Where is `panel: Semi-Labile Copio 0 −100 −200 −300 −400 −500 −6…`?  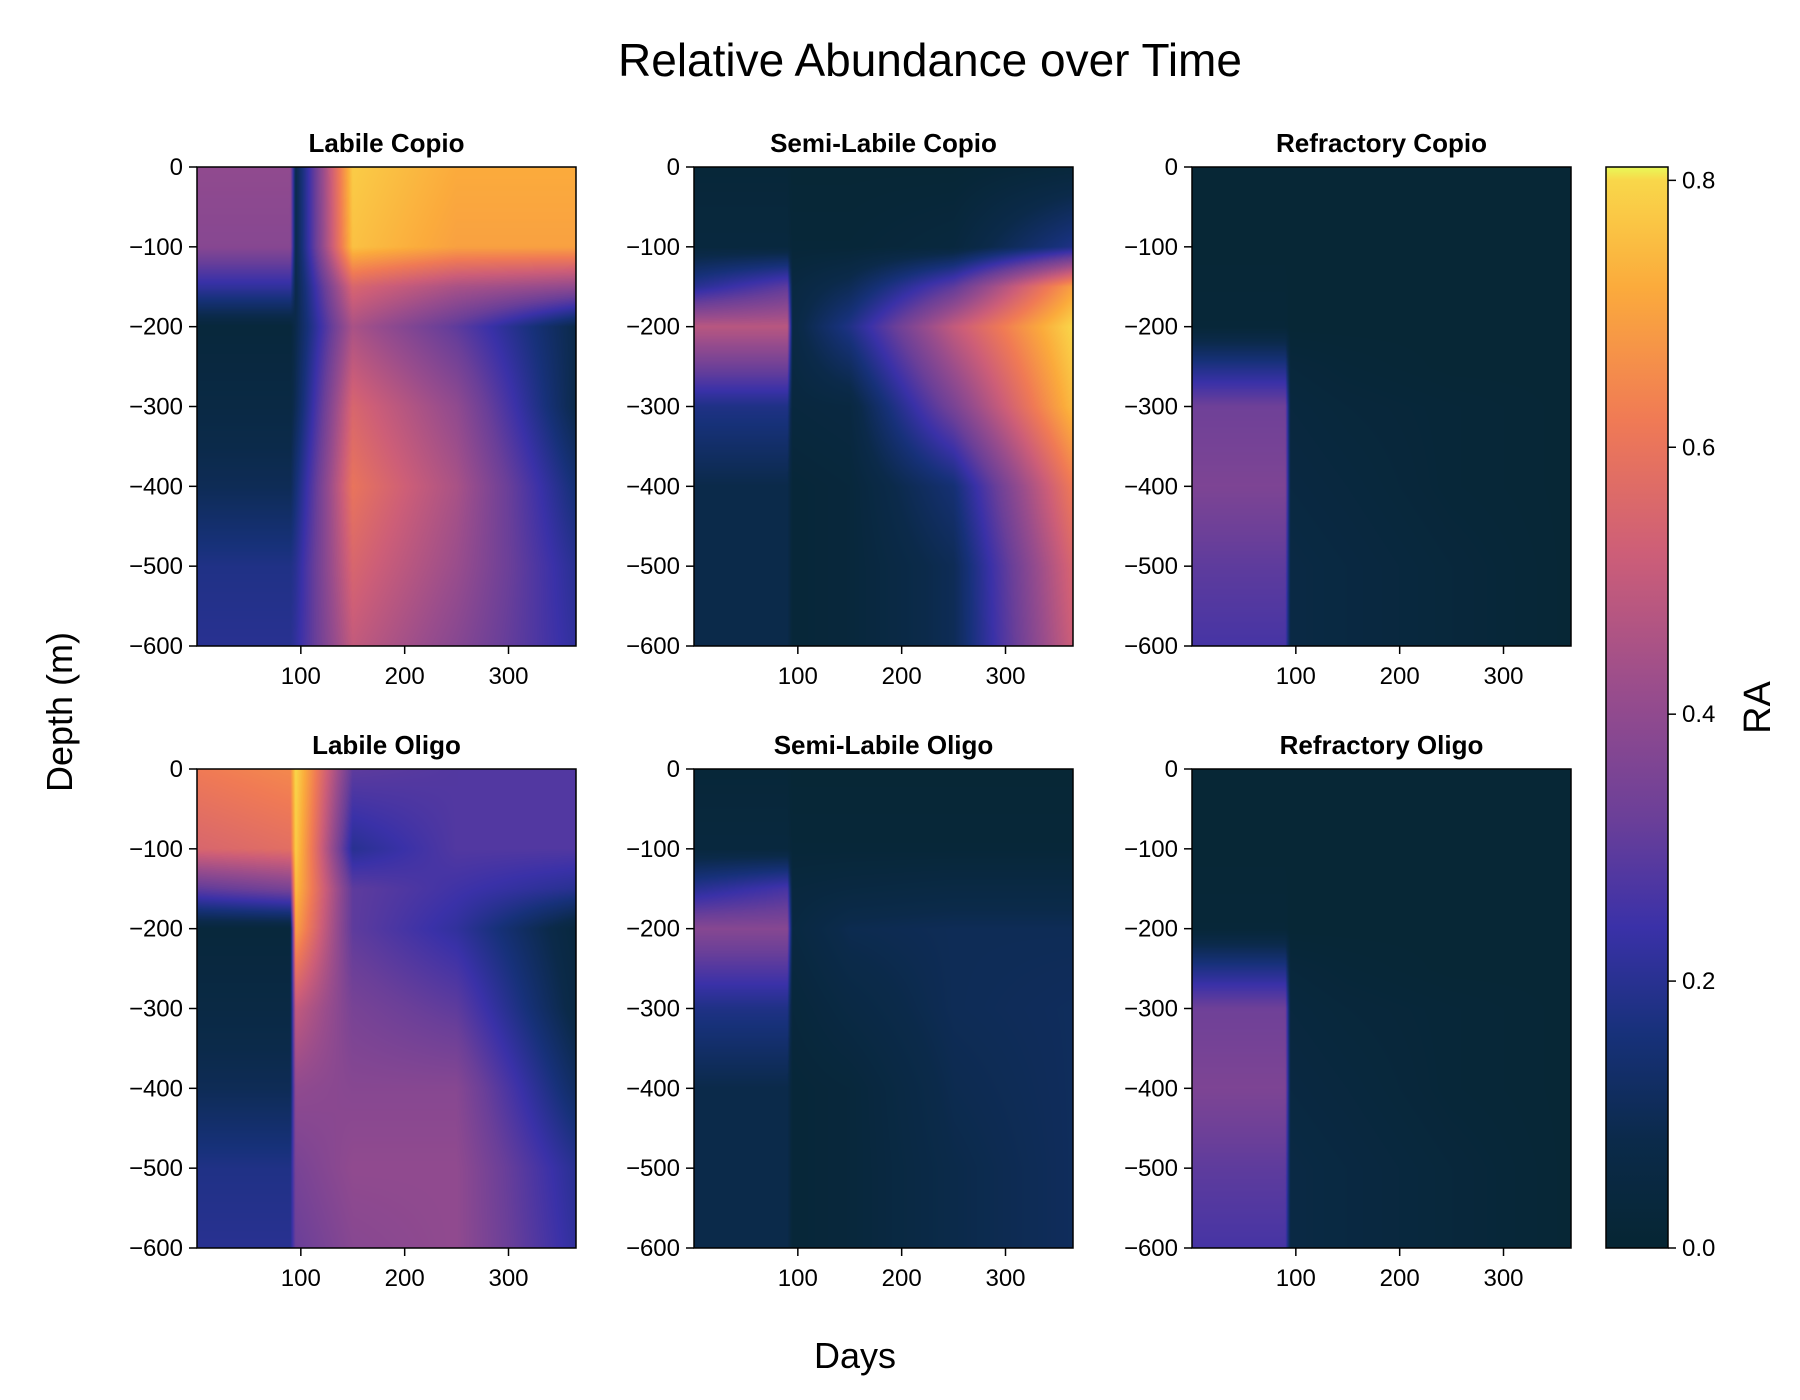 panel: Semi-Labile Copio 0 −100 −200 −300 −400 −500 −6… is located at coordinates (850, 409).